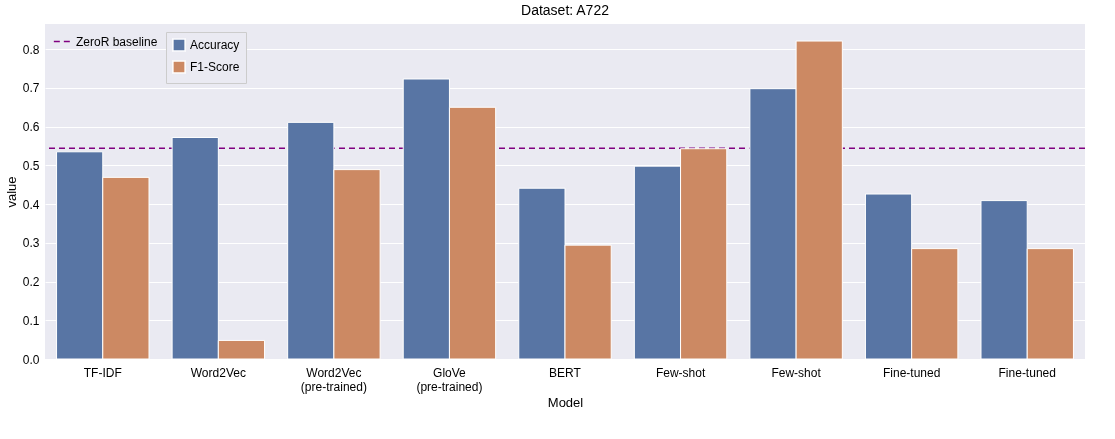 The width and height of the screenshot is (1115, 439). Describe the element at coordinates (117, 41) in the screenshot. I see `legend-label: ZeroR baseline` at that location.